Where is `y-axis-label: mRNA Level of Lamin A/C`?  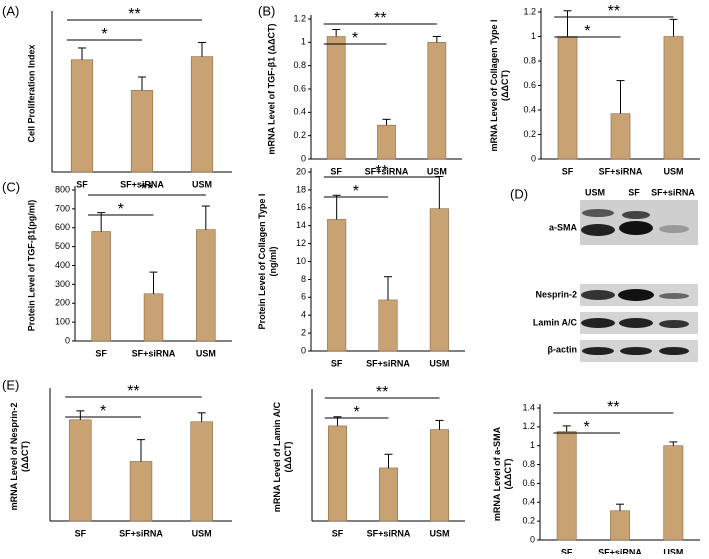
y-axis-label: mRNA Level of Lamin A/C is located at coordinates (277, 456).